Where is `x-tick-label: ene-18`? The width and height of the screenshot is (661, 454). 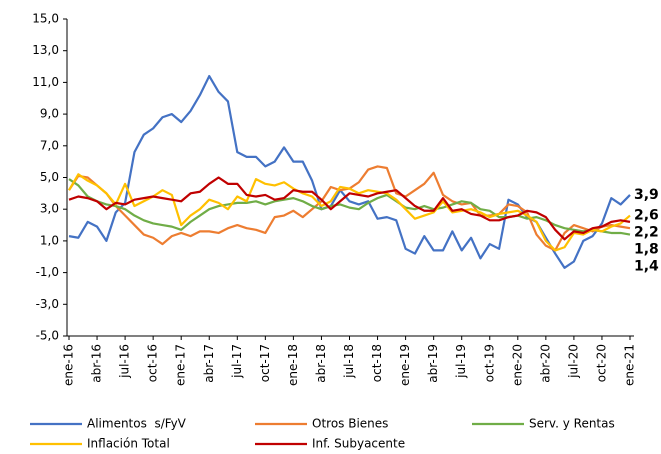 x-tick-label: ene-18 is located at coordinates (293, 365).